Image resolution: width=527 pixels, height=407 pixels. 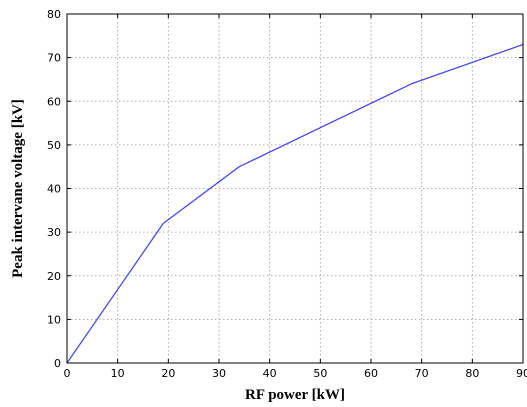 What do you see at coordinates (54, 14) in the screenshot?
I see `y-tick-label: 80` at bounding box center [54, 14].